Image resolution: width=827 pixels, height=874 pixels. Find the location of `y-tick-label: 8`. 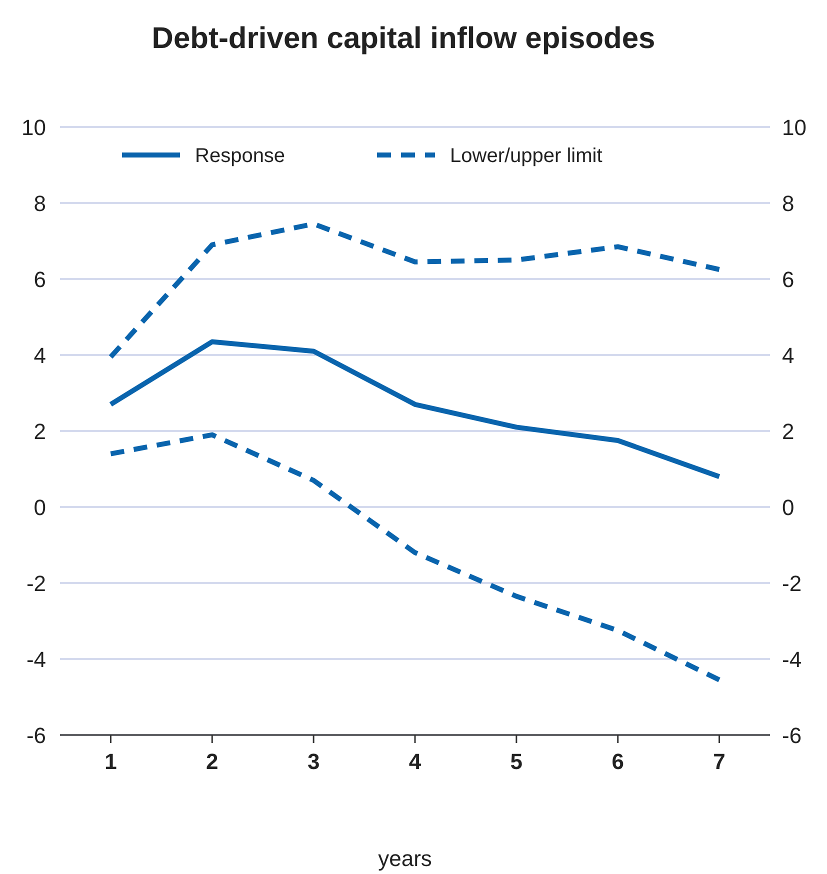

y-tick-label: 8 is located at coordinates (40, 203).